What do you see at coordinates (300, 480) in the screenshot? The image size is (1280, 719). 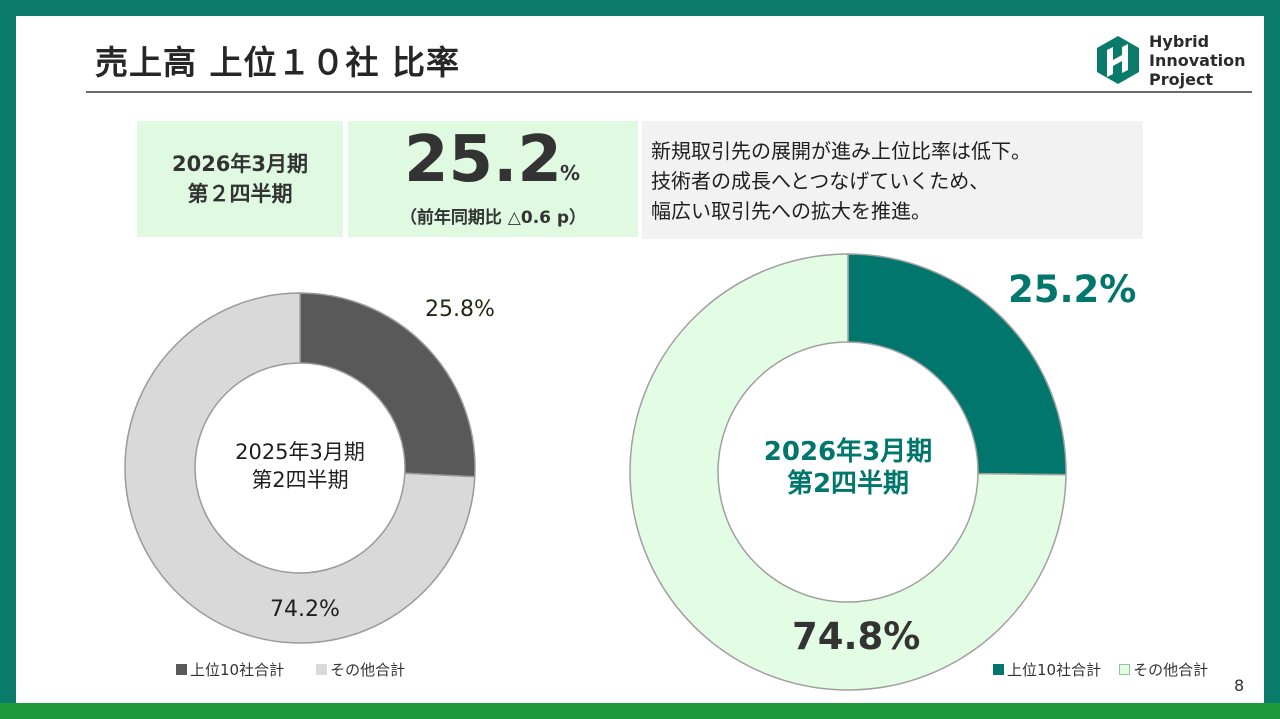 I see `donut-2025-center-line-2: 第2四半期` at bounding box center [300, 480].